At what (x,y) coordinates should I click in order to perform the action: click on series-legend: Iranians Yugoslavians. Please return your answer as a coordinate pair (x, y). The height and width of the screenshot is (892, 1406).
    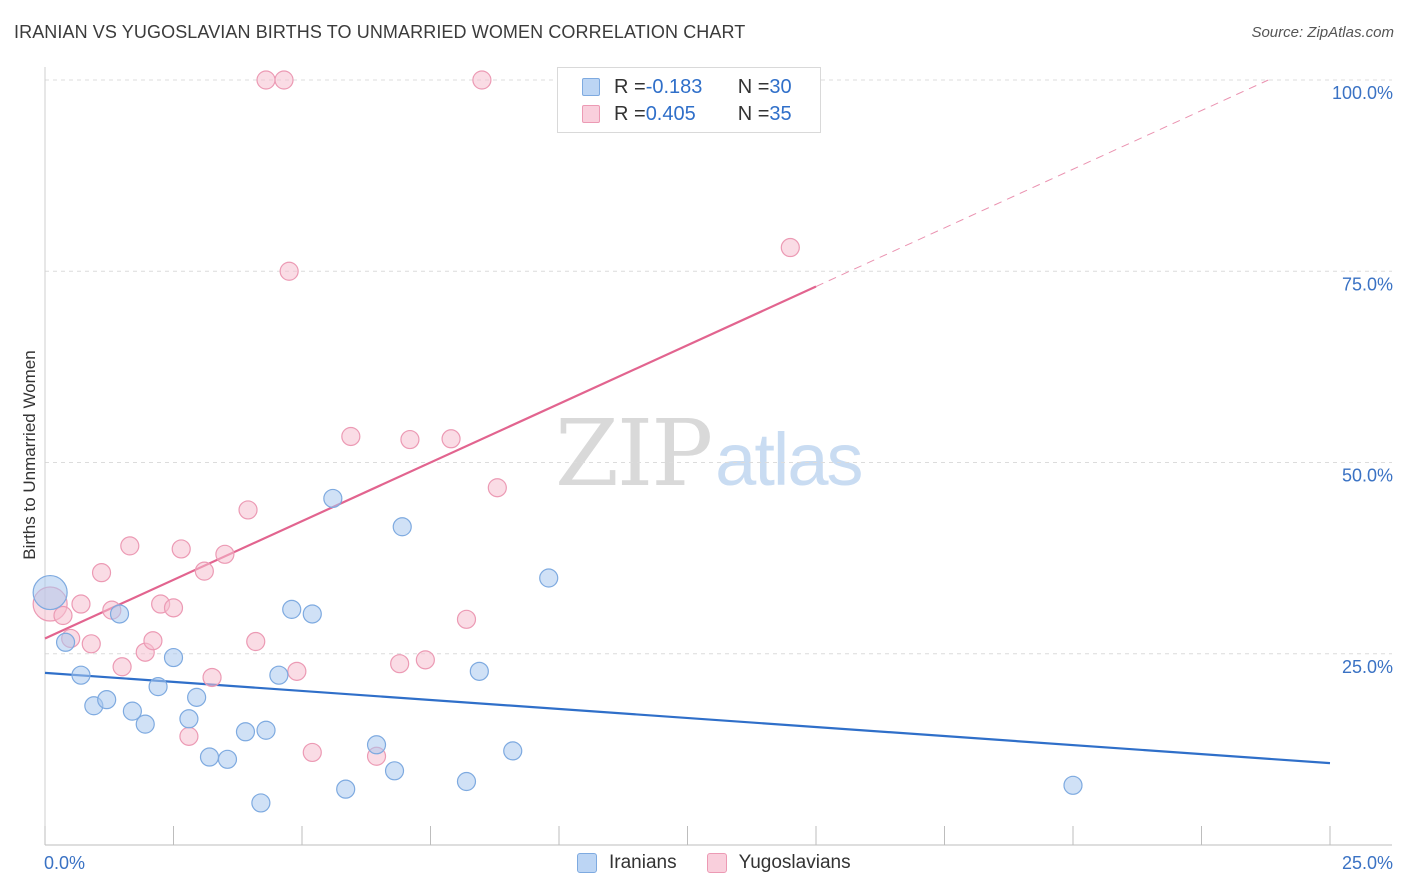
    Looking at the image, I should click on (729, 863).